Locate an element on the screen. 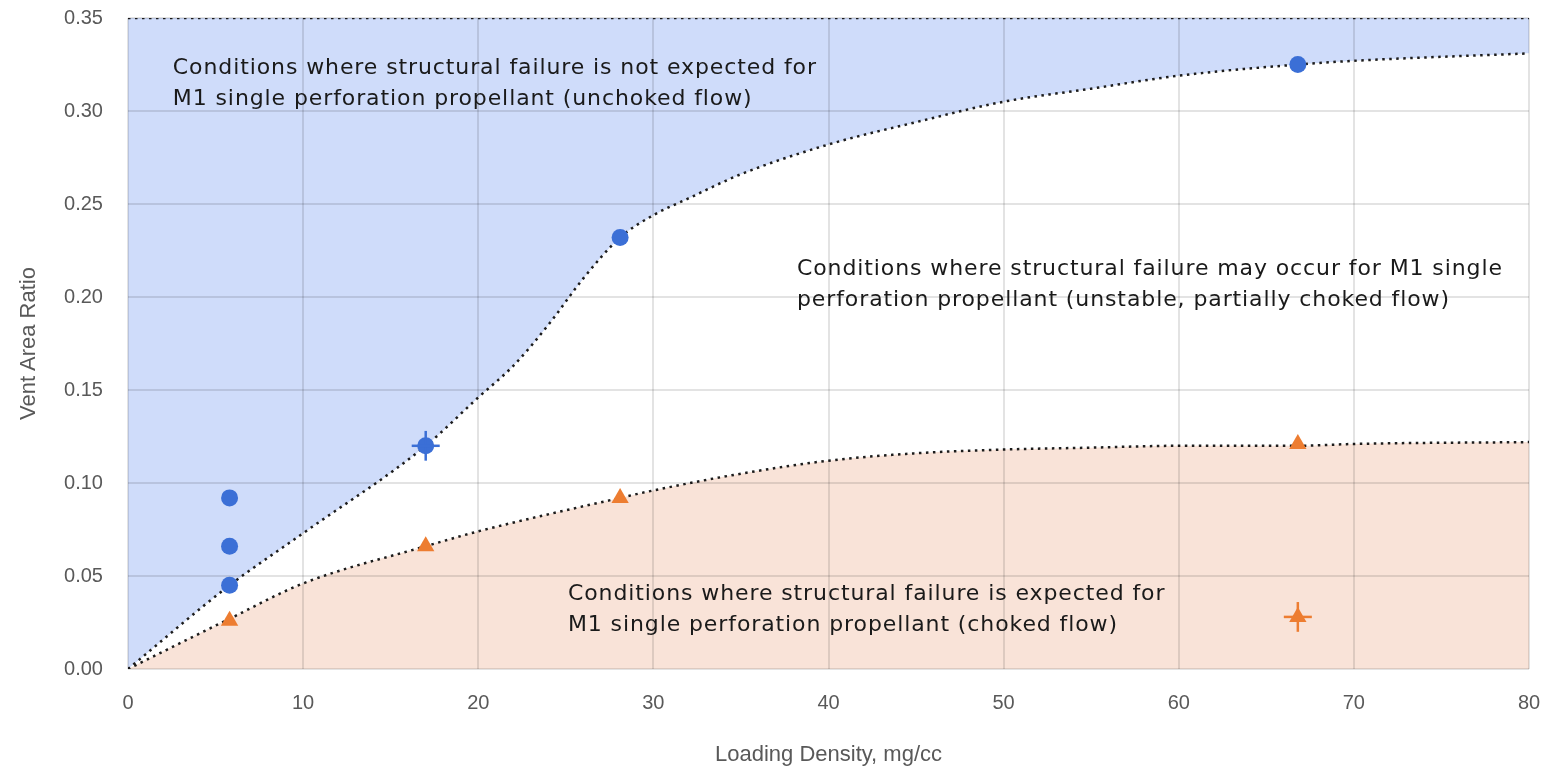 This screenshot has width=1551, height=770. y-tick-label: 0.10 is located at coordinates (83, 481).